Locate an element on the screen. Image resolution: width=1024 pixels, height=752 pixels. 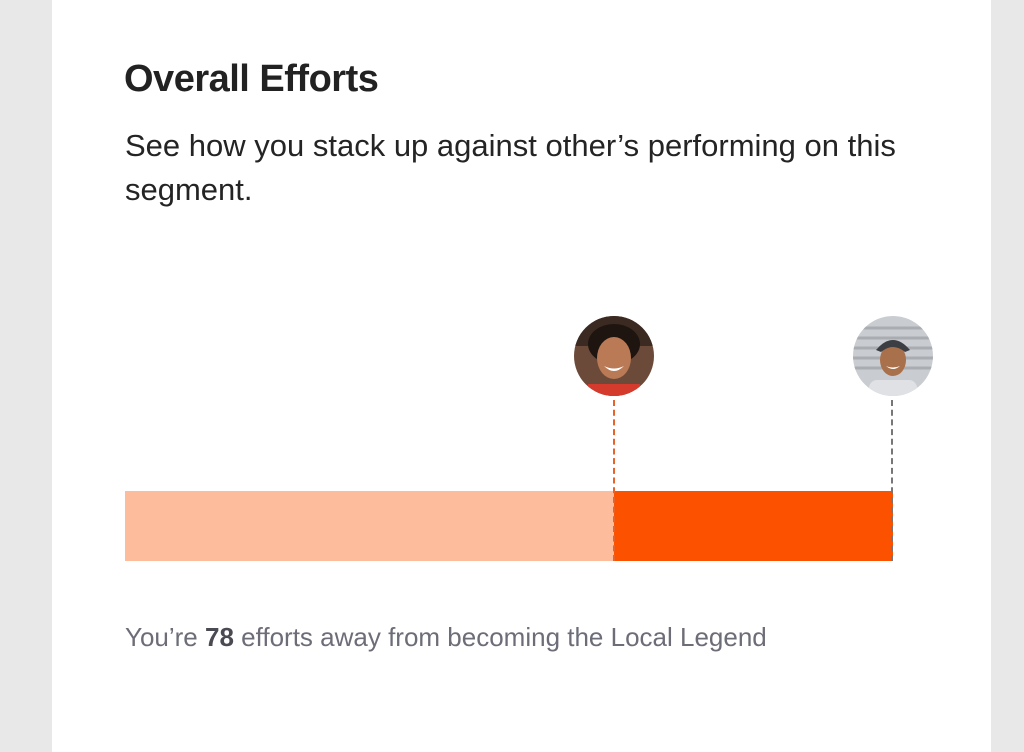
card-title: Overall Efforts is located at coordinates (251, 79).